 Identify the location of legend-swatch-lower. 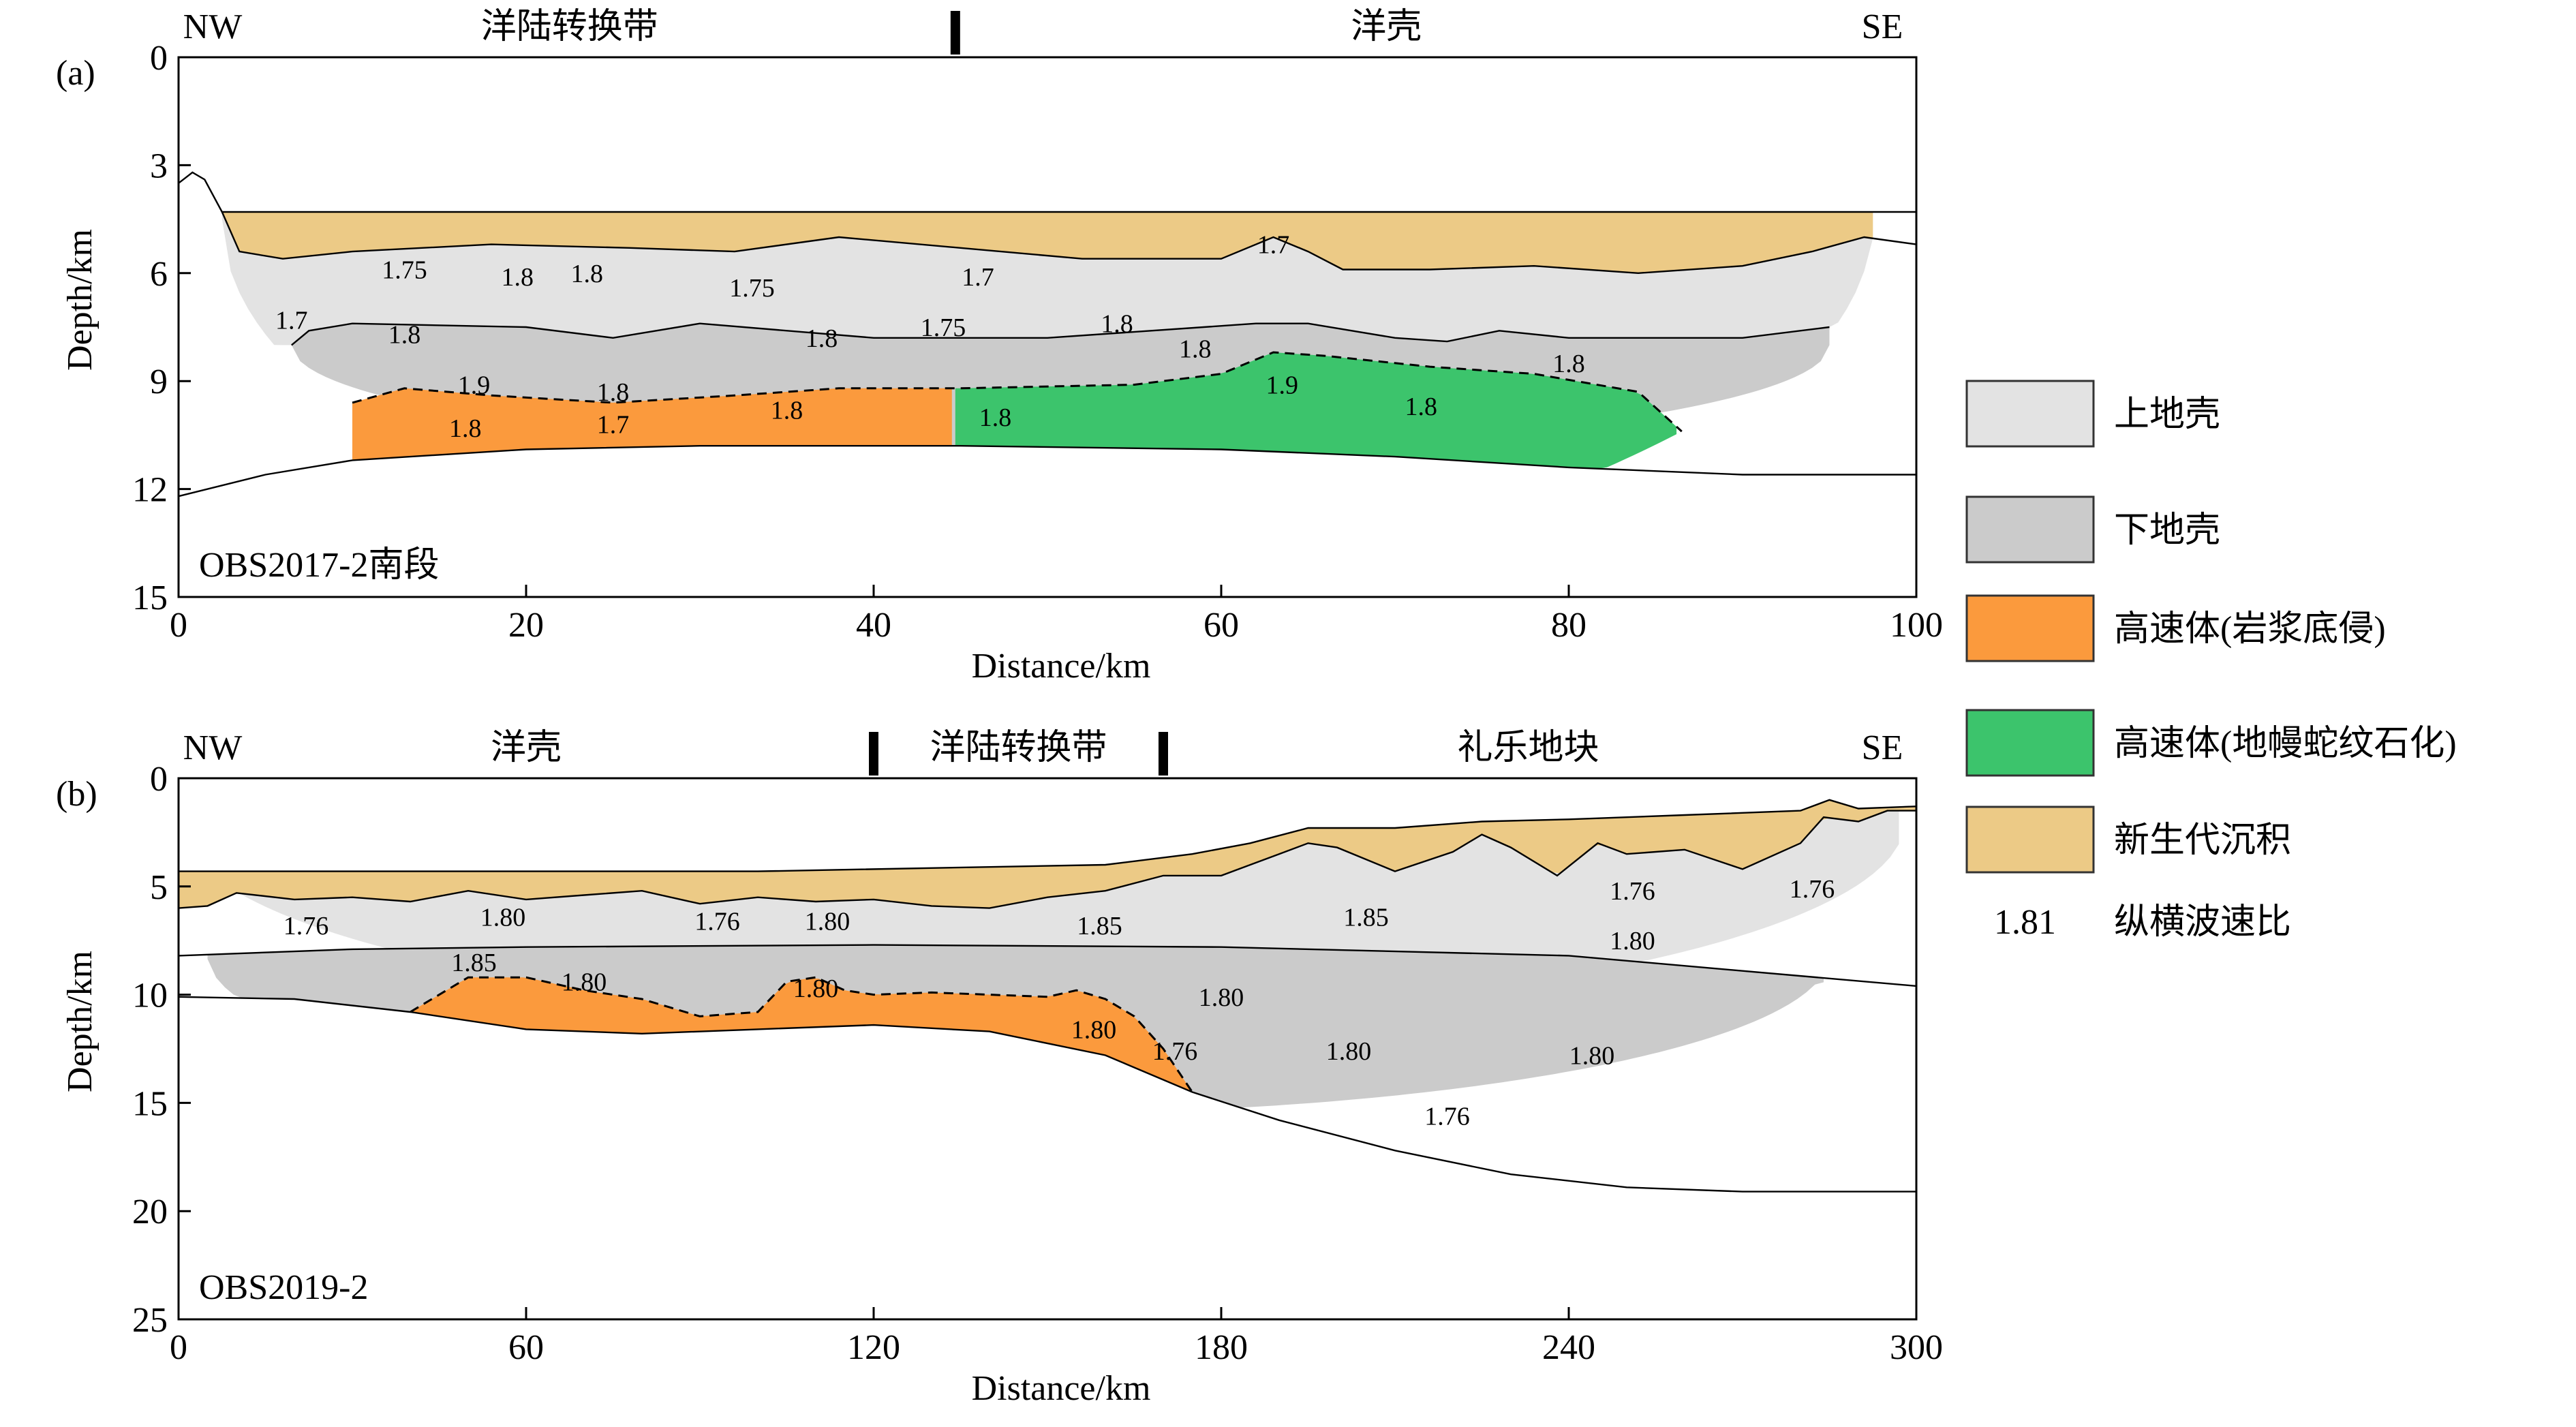
(2030, 529).